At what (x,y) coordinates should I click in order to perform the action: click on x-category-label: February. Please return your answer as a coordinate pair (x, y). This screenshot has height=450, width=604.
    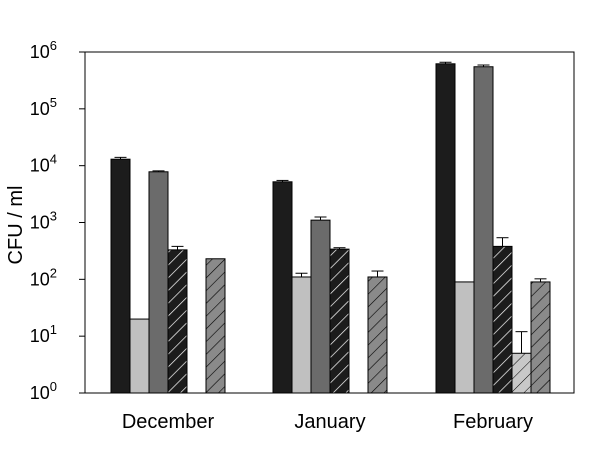
    Looking at the image, I should click on (493, 422).